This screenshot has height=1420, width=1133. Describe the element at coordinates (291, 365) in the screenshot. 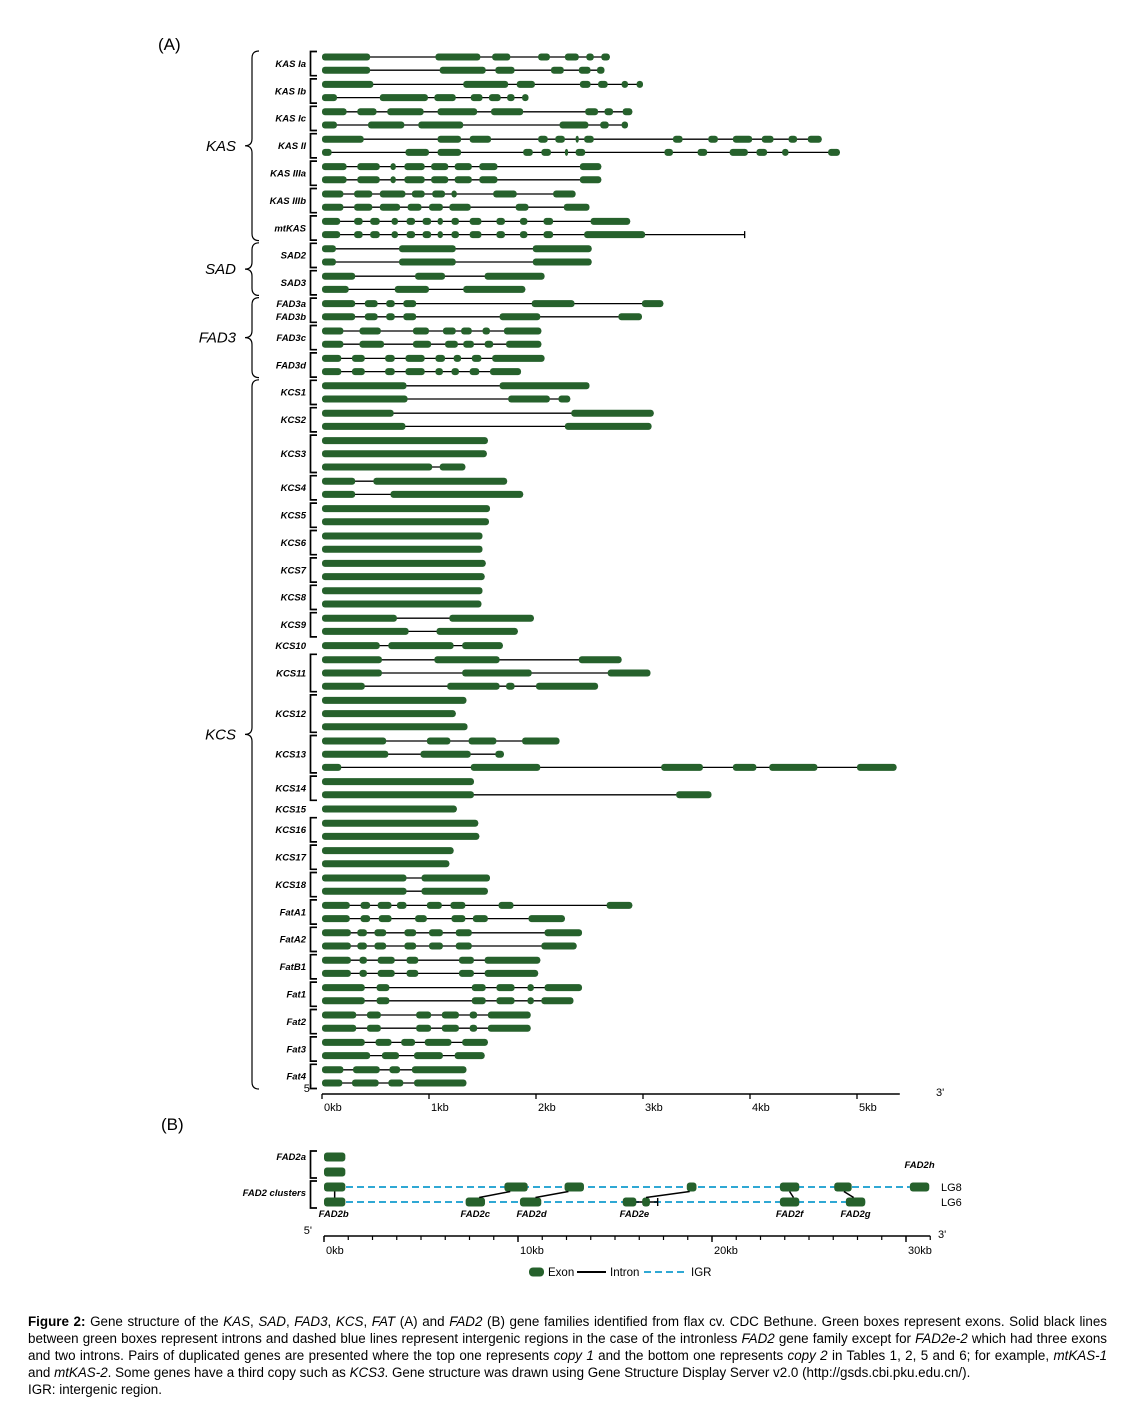

I see `gene-label: FAD3d` at that location.